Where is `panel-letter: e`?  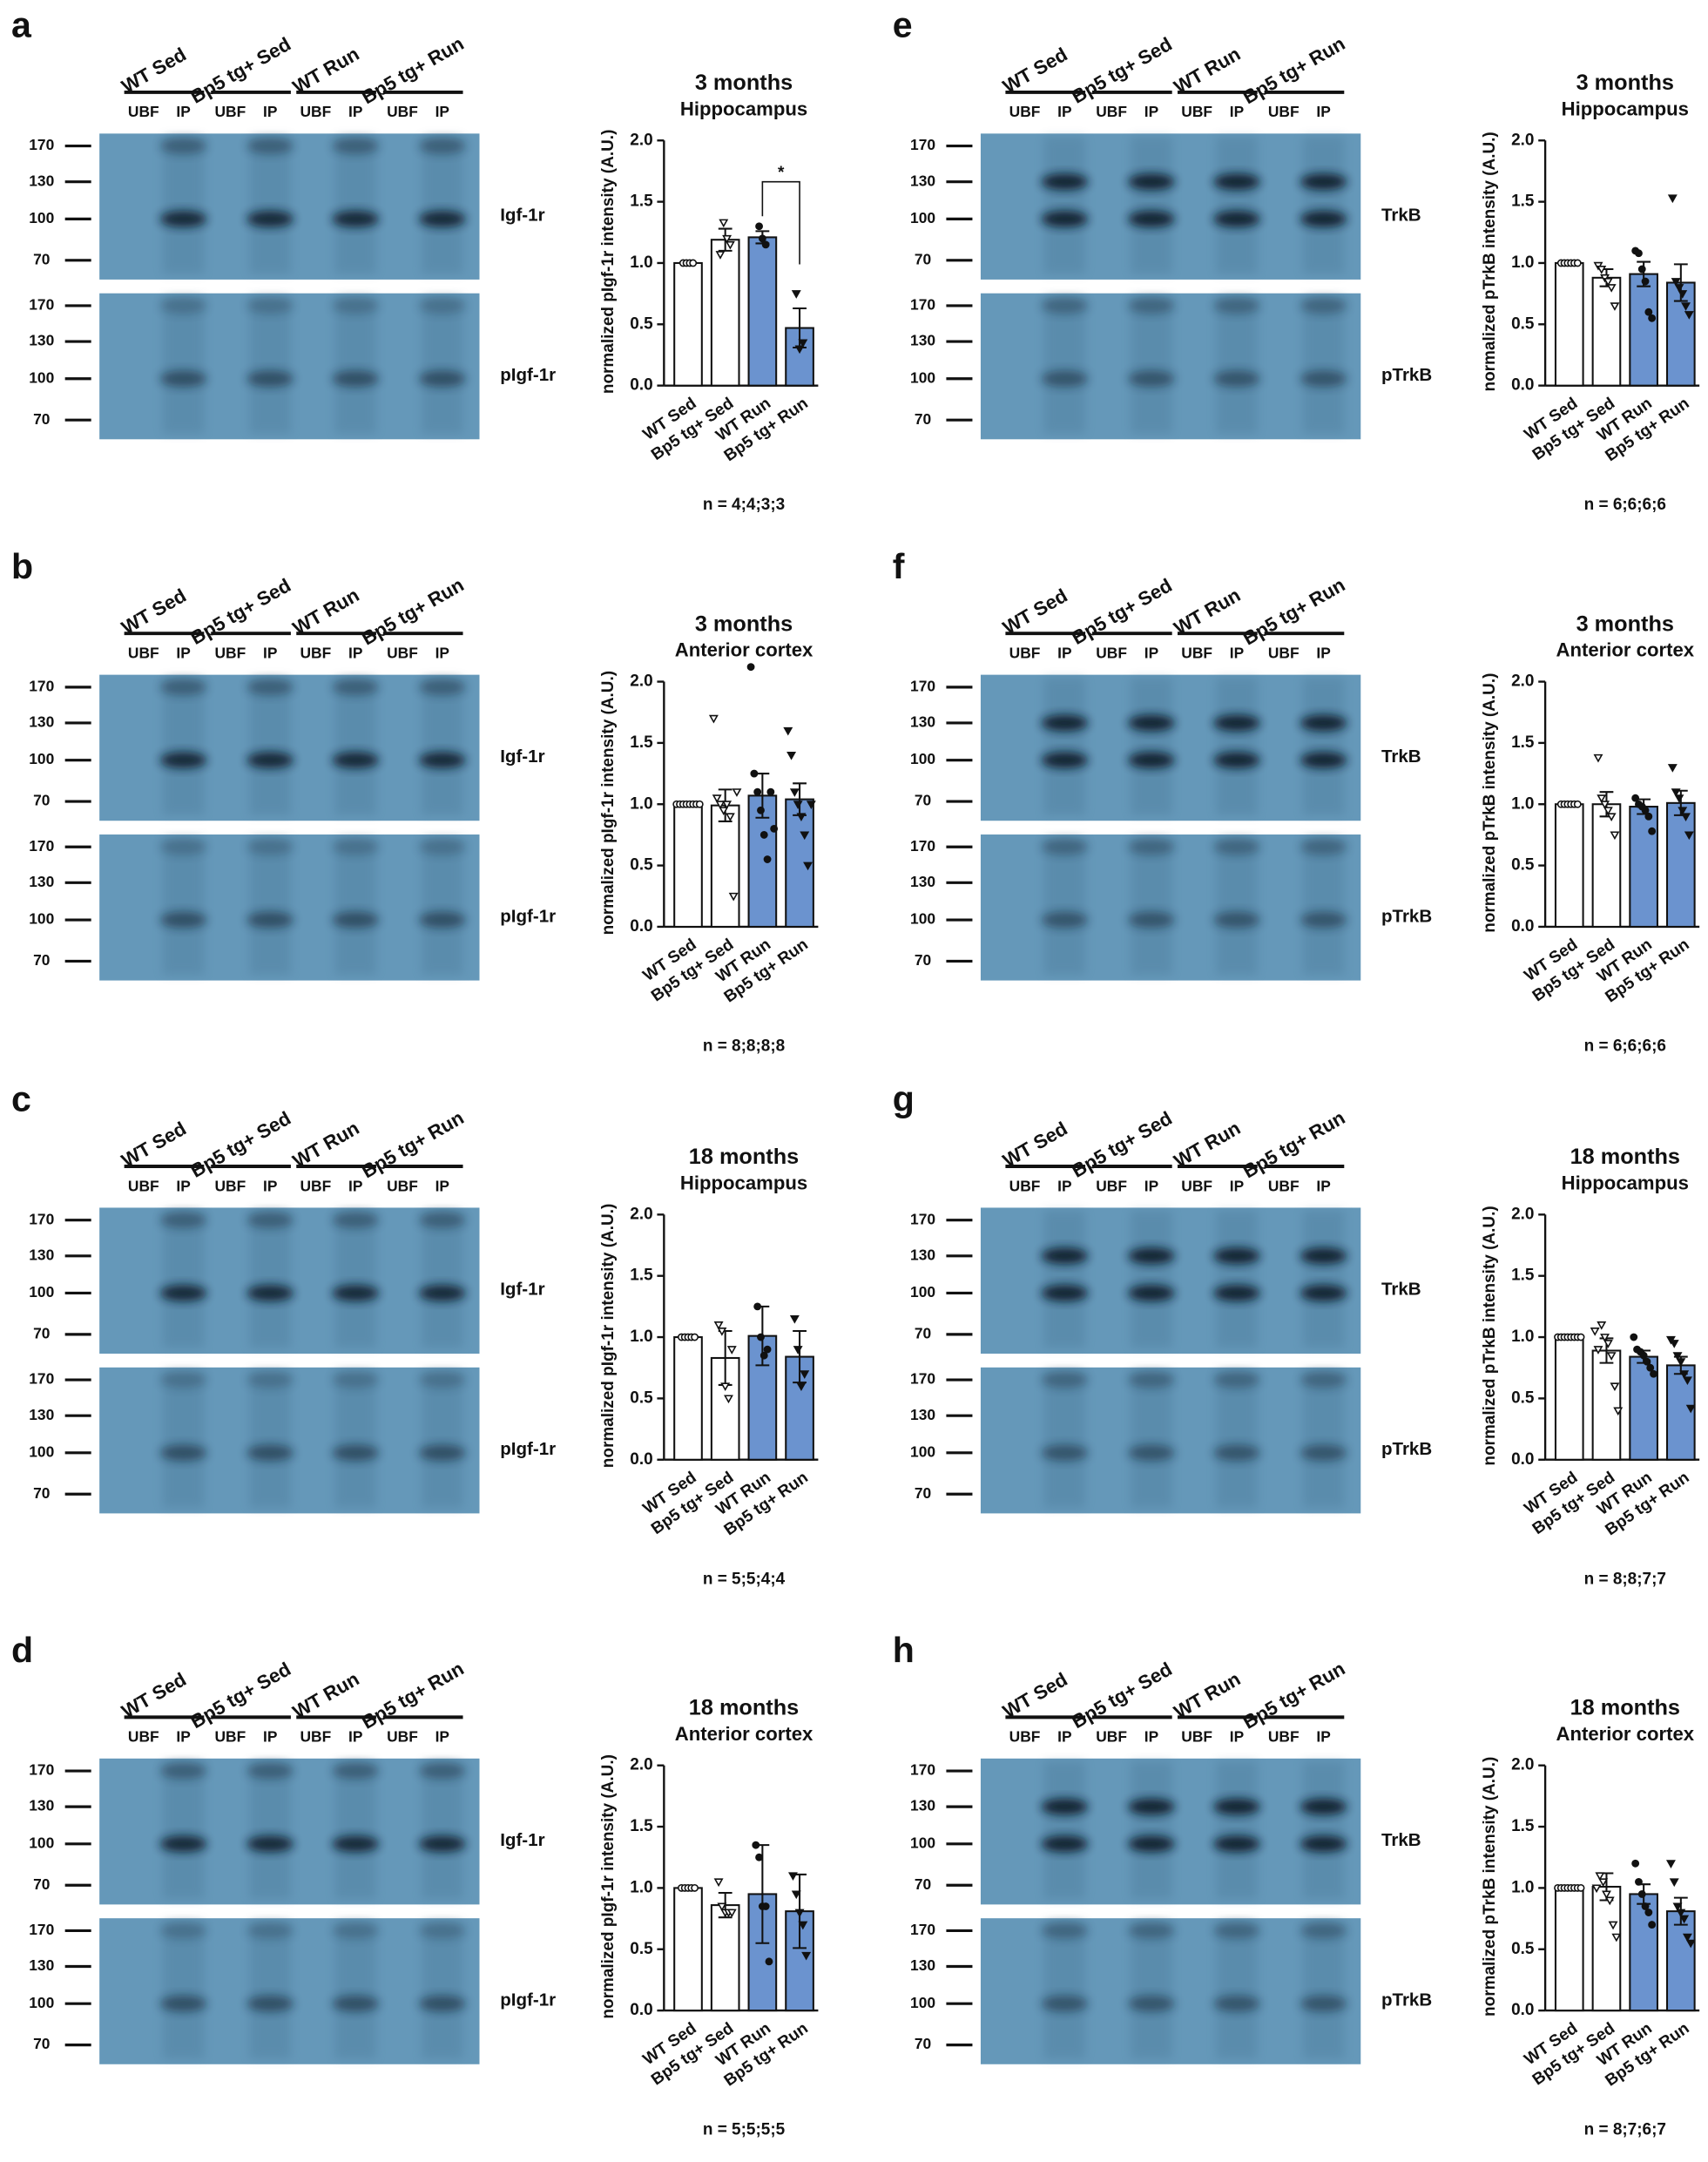
panel-letter: e is located at coordinates (903, 24).